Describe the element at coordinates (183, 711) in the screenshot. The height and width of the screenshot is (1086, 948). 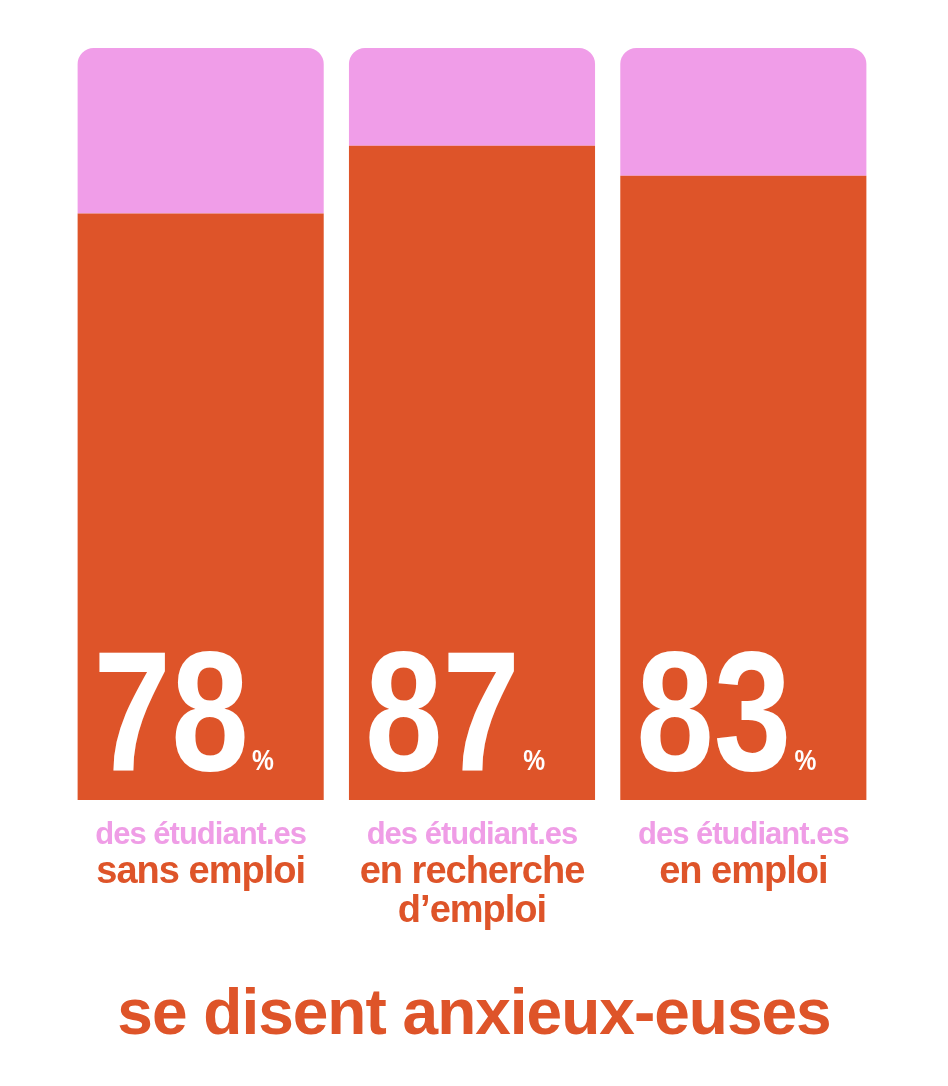
I see `data-label: 78%` at that location.